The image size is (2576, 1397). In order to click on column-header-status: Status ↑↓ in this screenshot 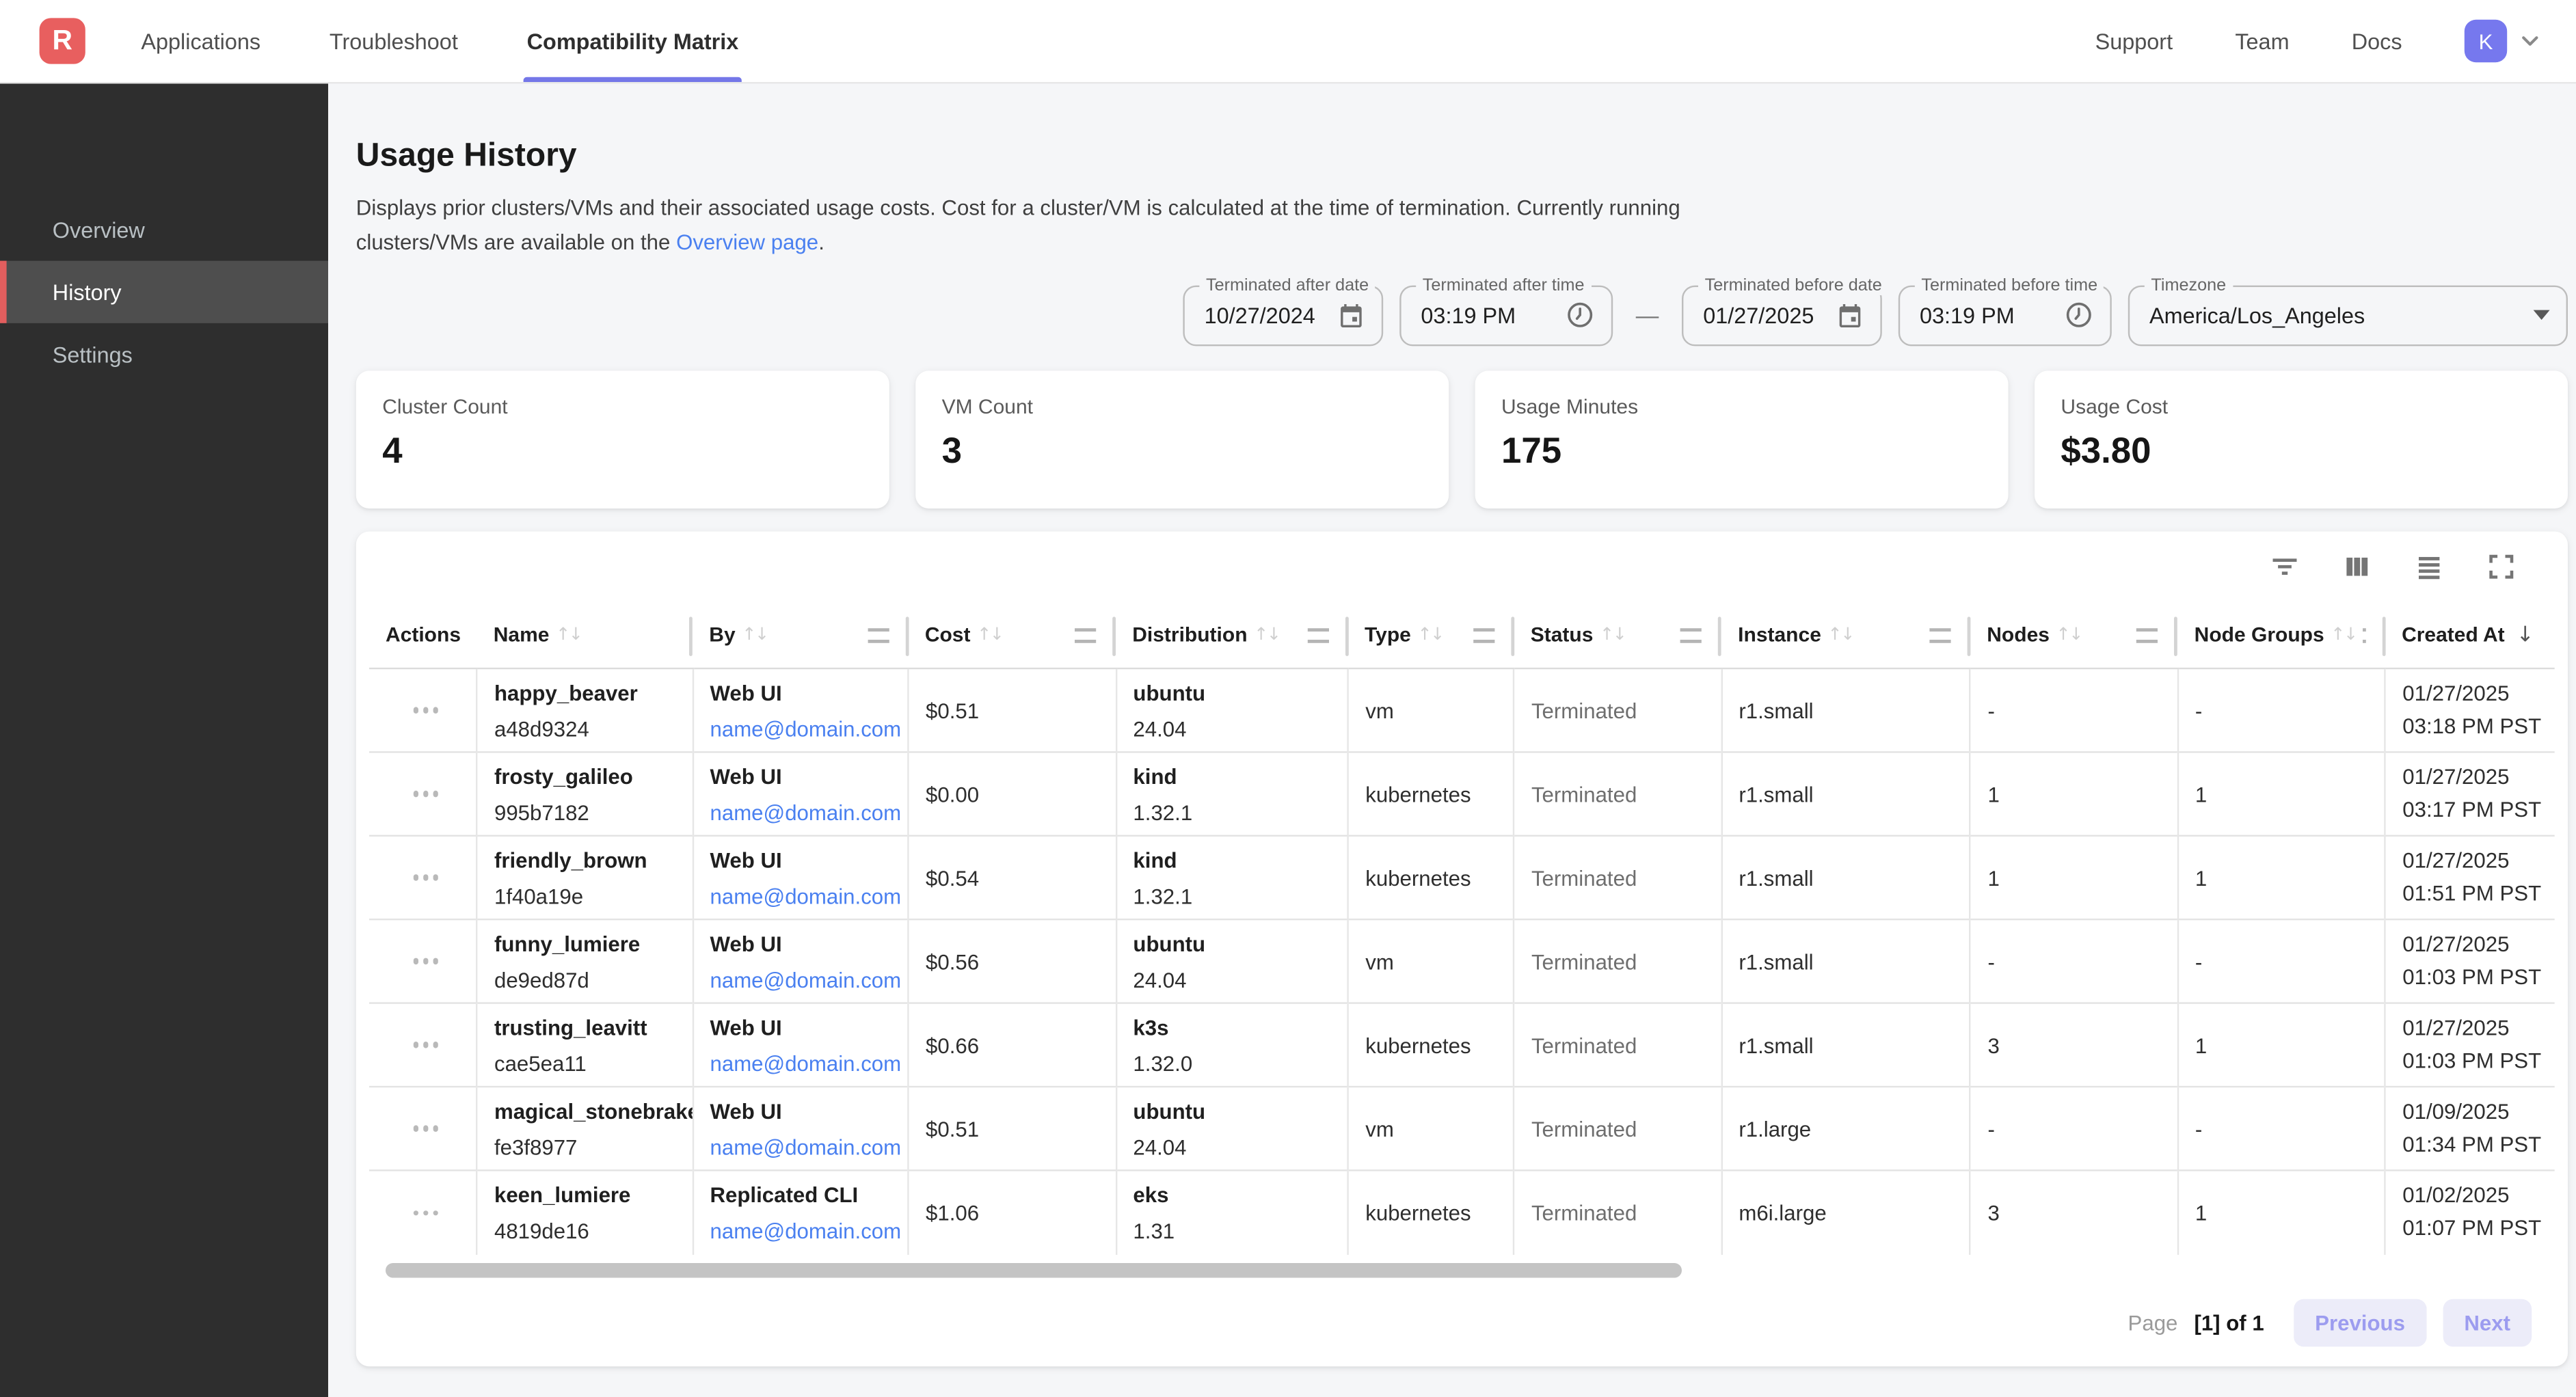, I will do `click(1618, 636)`.